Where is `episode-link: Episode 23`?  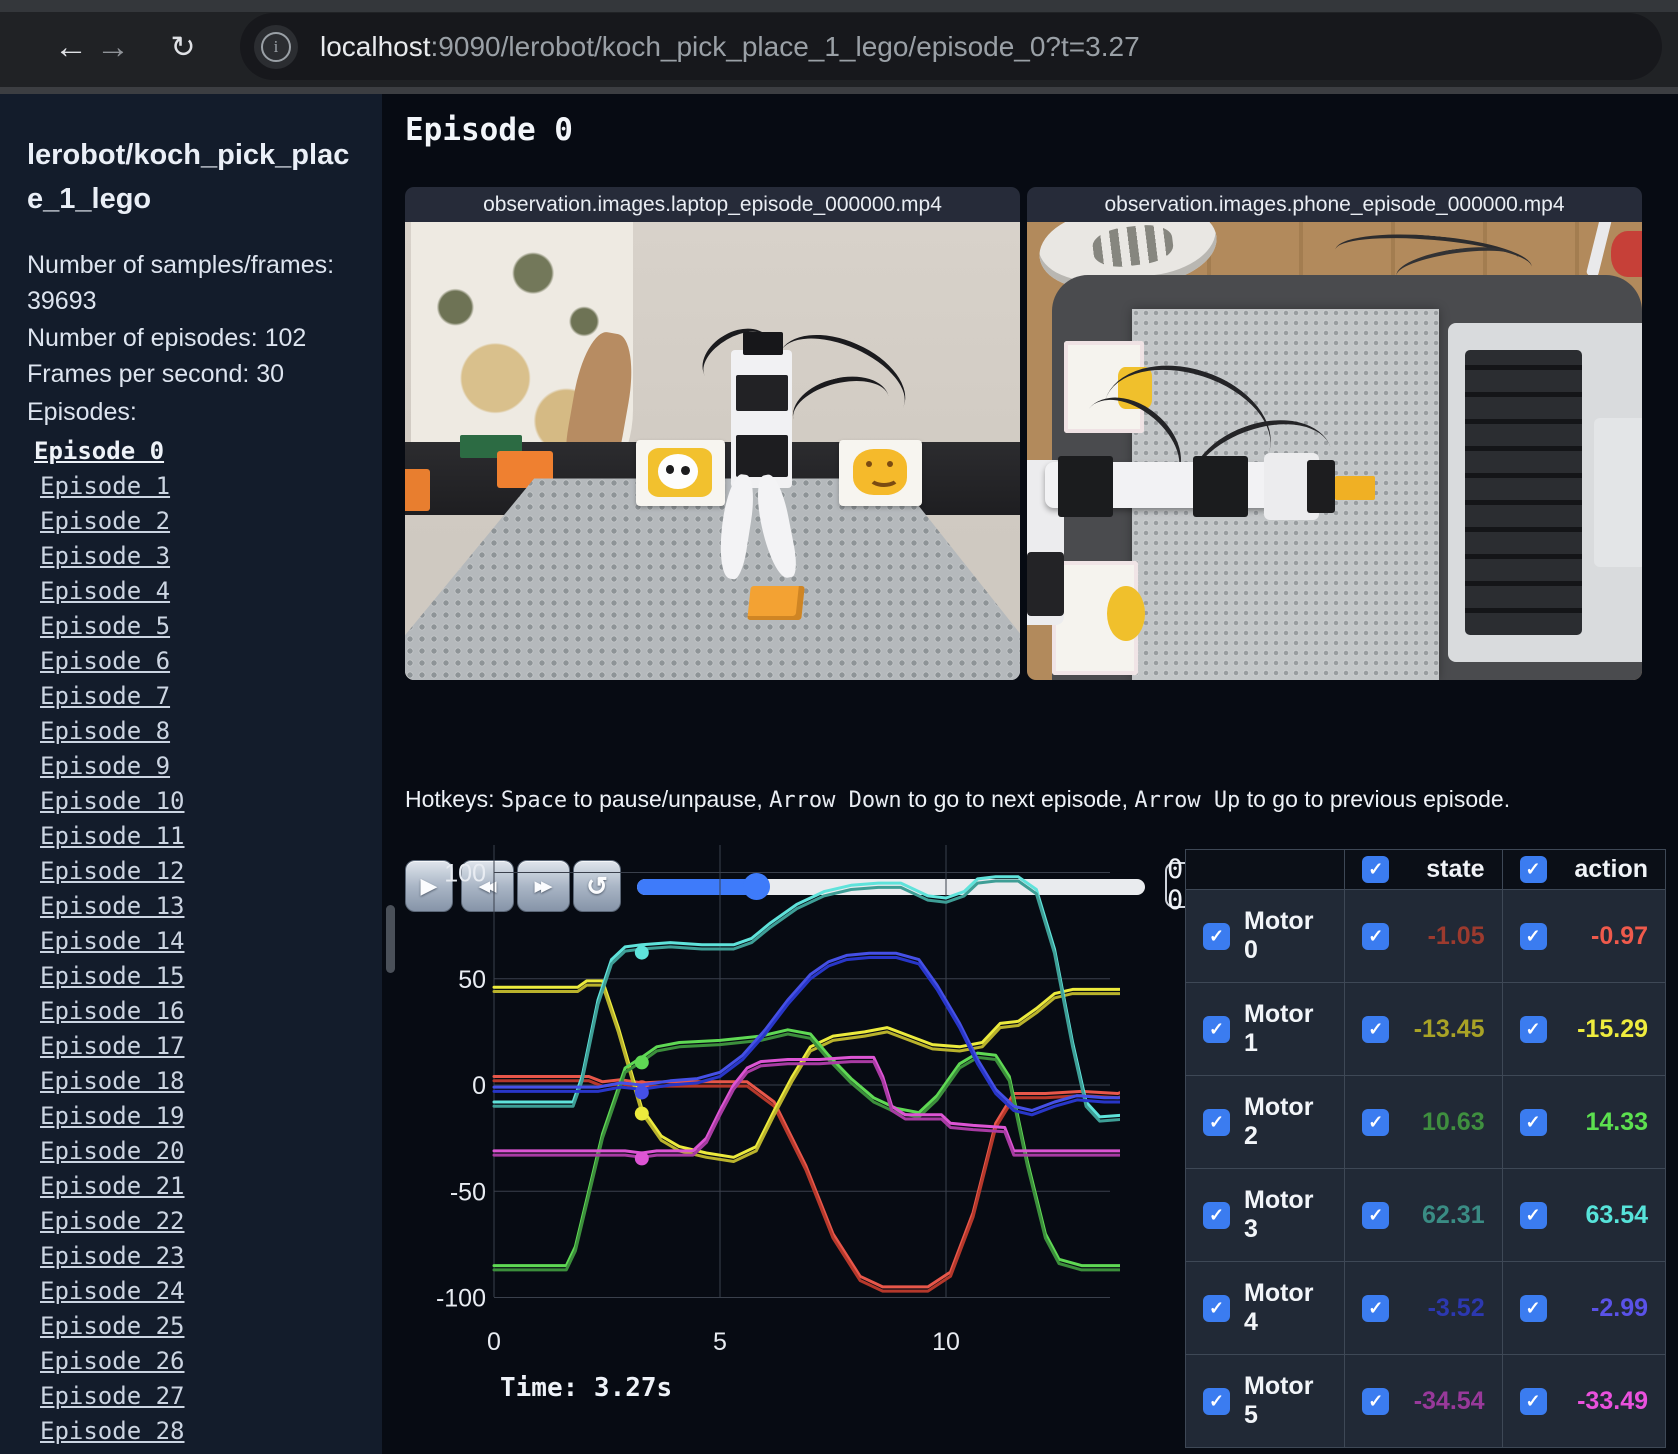
episode-link: Episode 23 is located at coordinates (112, 1256).